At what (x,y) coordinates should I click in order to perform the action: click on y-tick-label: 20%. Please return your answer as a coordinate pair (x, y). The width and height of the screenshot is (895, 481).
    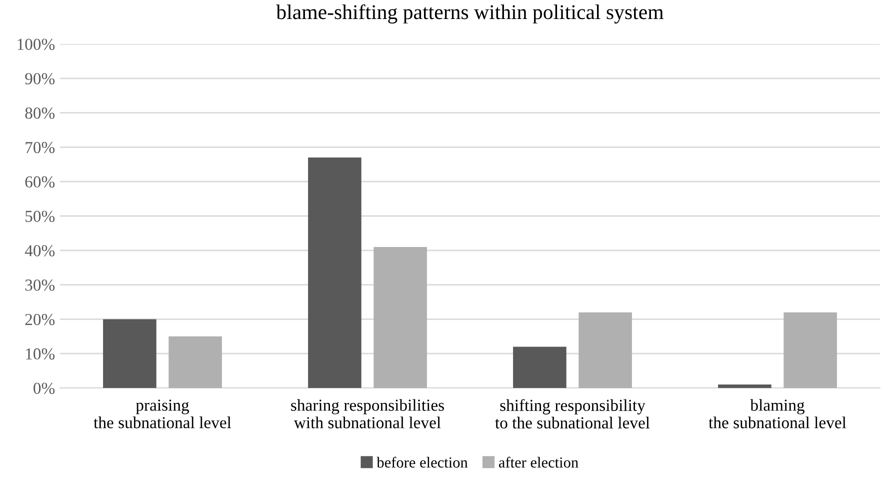
    Looking at the image, I should click on (40, 320).